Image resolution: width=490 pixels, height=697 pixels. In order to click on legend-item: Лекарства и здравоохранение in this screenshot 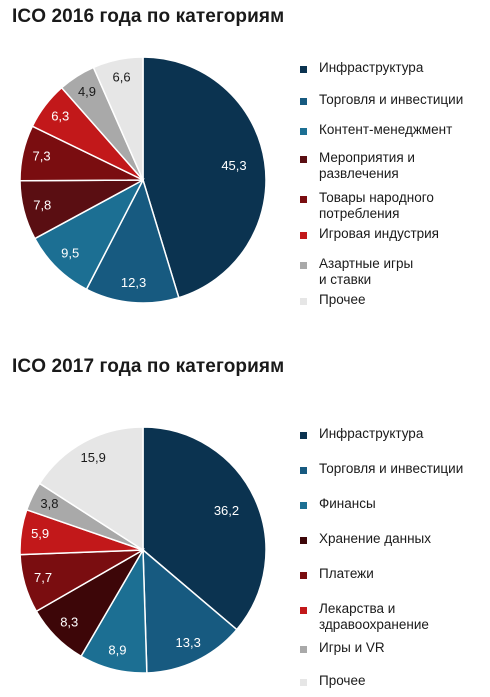, I will do `click(395, 617)`.